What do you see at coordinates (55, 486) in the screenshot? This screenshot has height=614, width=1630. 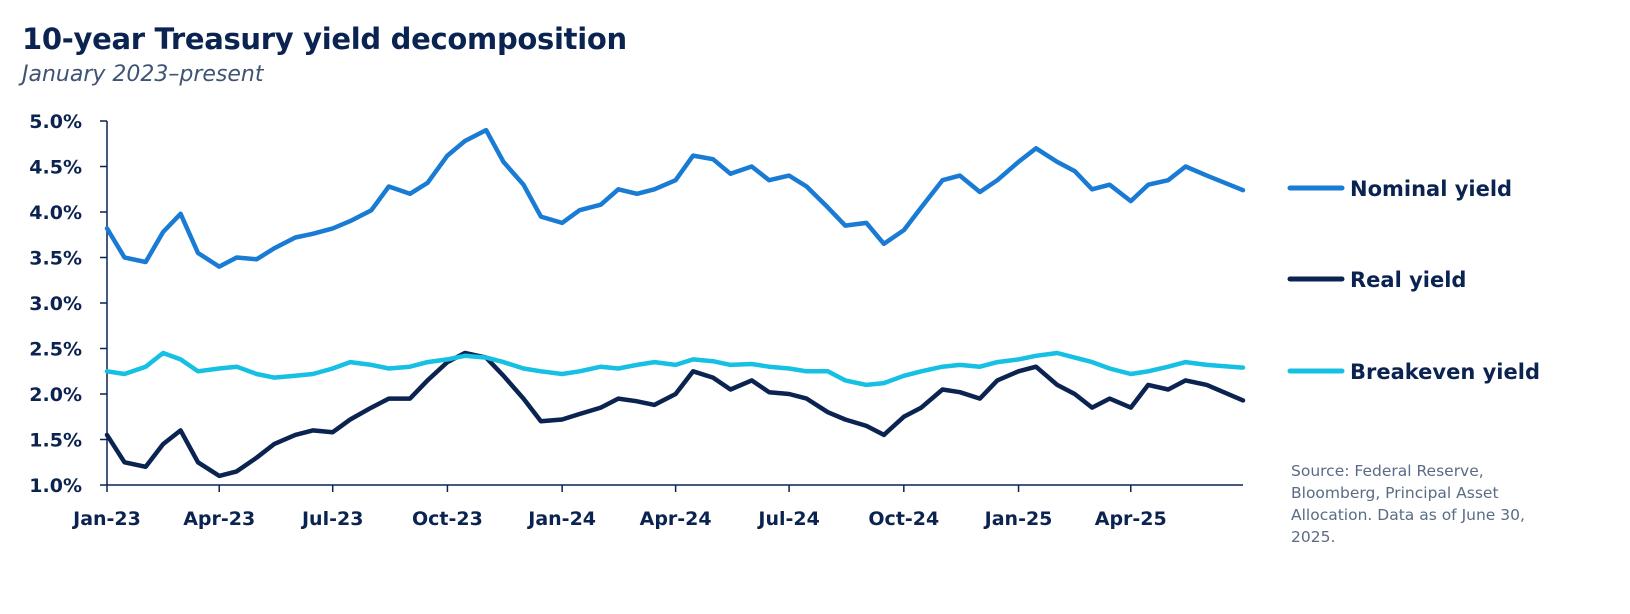 I see `y-tick-label: 1.0%` at bounding box center [55, 486].